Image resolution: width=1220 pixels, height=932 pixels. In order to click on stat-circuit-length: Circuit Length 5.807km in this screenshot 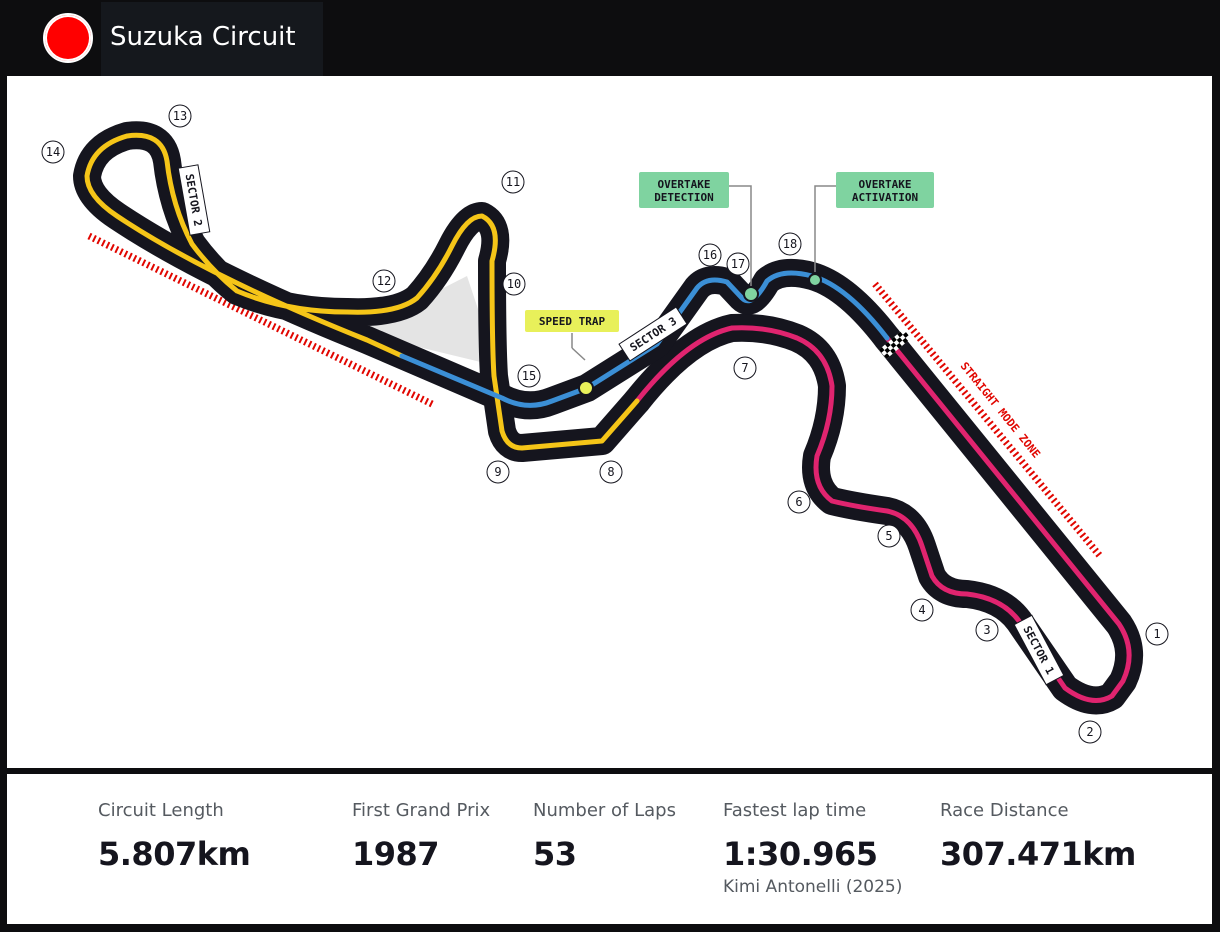, I will do `click(174, 836)`.